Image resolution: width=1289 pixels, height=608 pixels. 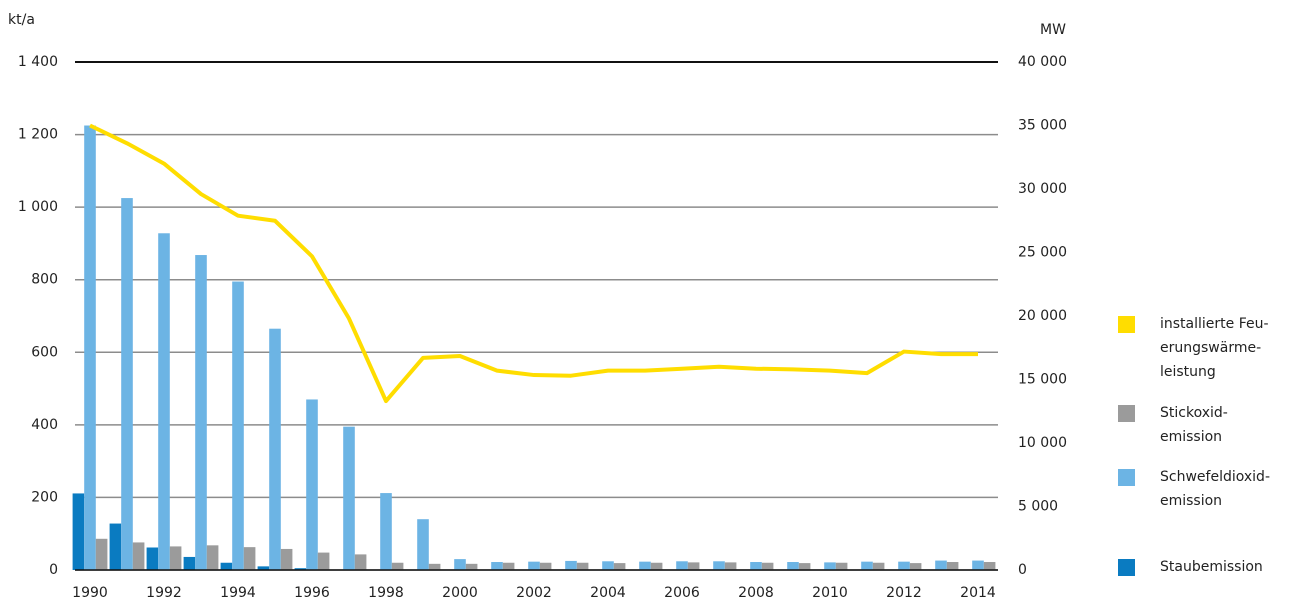 I want to click on y-tick-label: 600, so click(x=44, y=352).